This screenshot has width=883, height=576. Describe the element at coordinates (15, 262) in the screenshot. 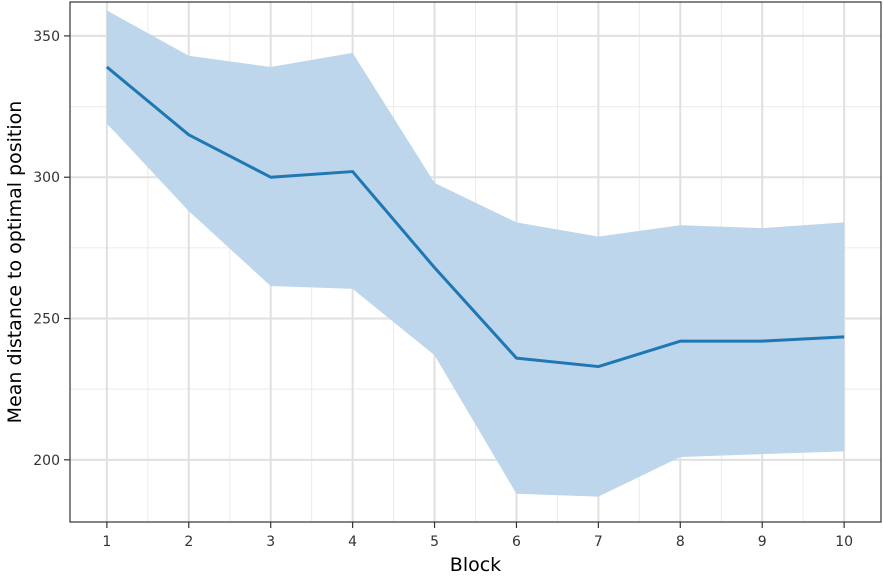

I see `y-axis-title: Mean distance to optimal position` at that location.